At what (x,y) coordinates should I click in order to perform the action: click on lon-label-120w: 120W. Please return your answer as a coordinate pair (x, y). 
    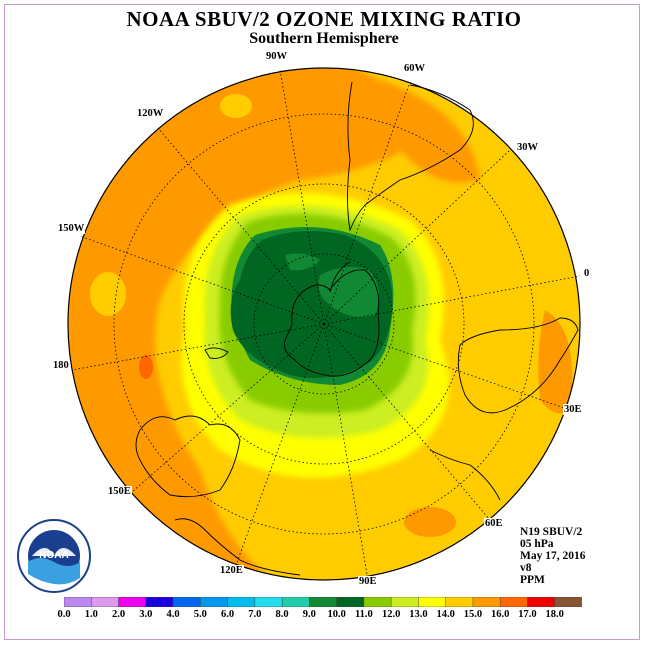
    Looking at the image, I should click on (150, 113).